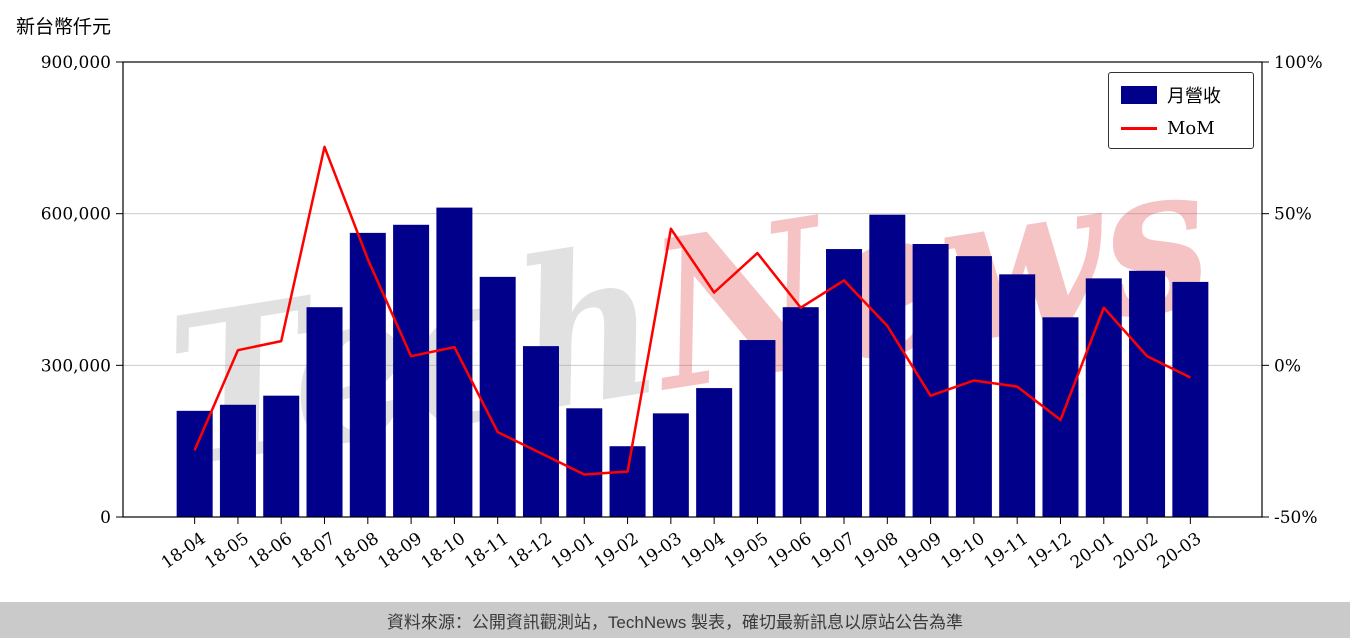  I want to click on x-tick-label: 18-05, so click(227, 551).